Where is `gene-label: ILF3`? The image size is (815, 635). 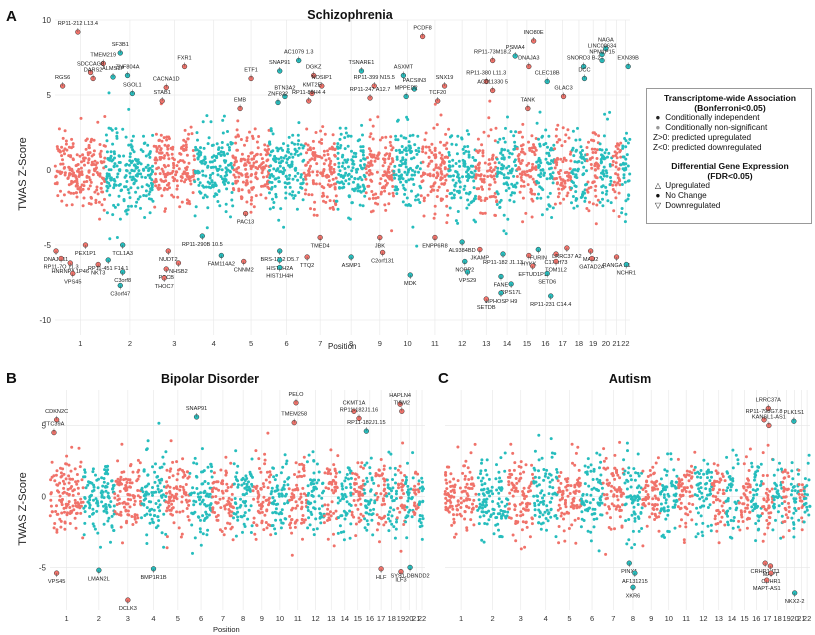
gene-label: ILF3 is located at coordinates (400, 581).